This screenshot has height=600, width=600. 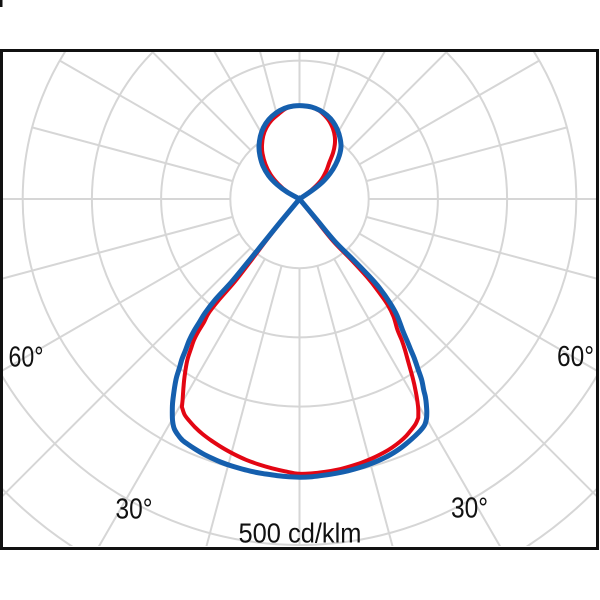 What do you see at coordinates (300, 533) in the screenshot?
I see `svg-text: 500 cd/klm` at bounding box center [300, 533].